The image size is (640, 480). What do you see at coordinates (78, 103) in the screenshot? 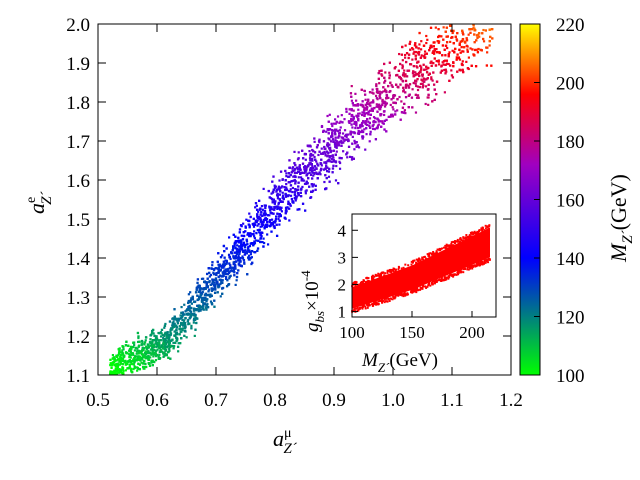
I see `y-tick-label: 1.8` at bounding box center [78, 103].